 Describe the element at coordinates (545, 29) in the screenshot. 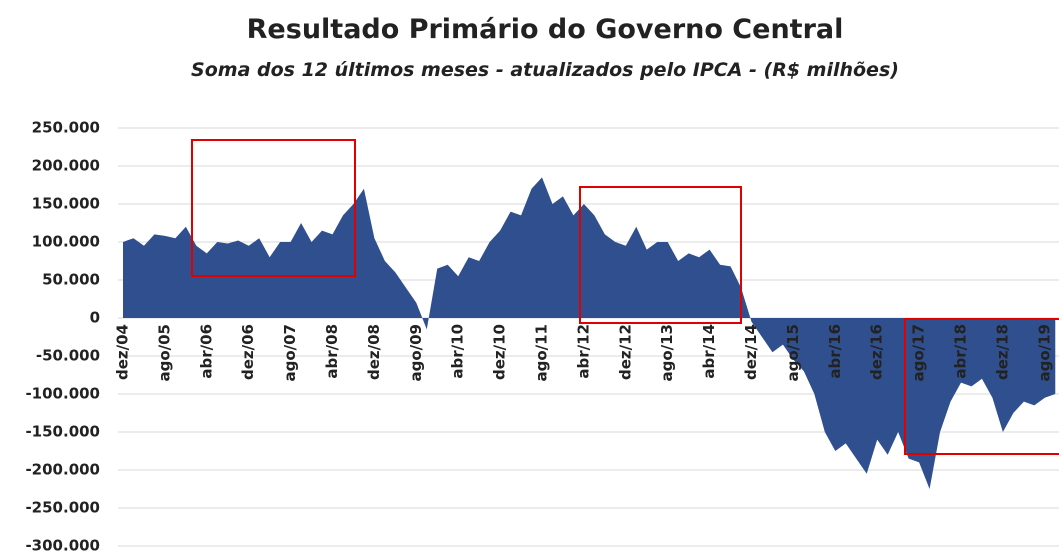

I see `chart-title: Resultado Primário do Governo Central` at that location.